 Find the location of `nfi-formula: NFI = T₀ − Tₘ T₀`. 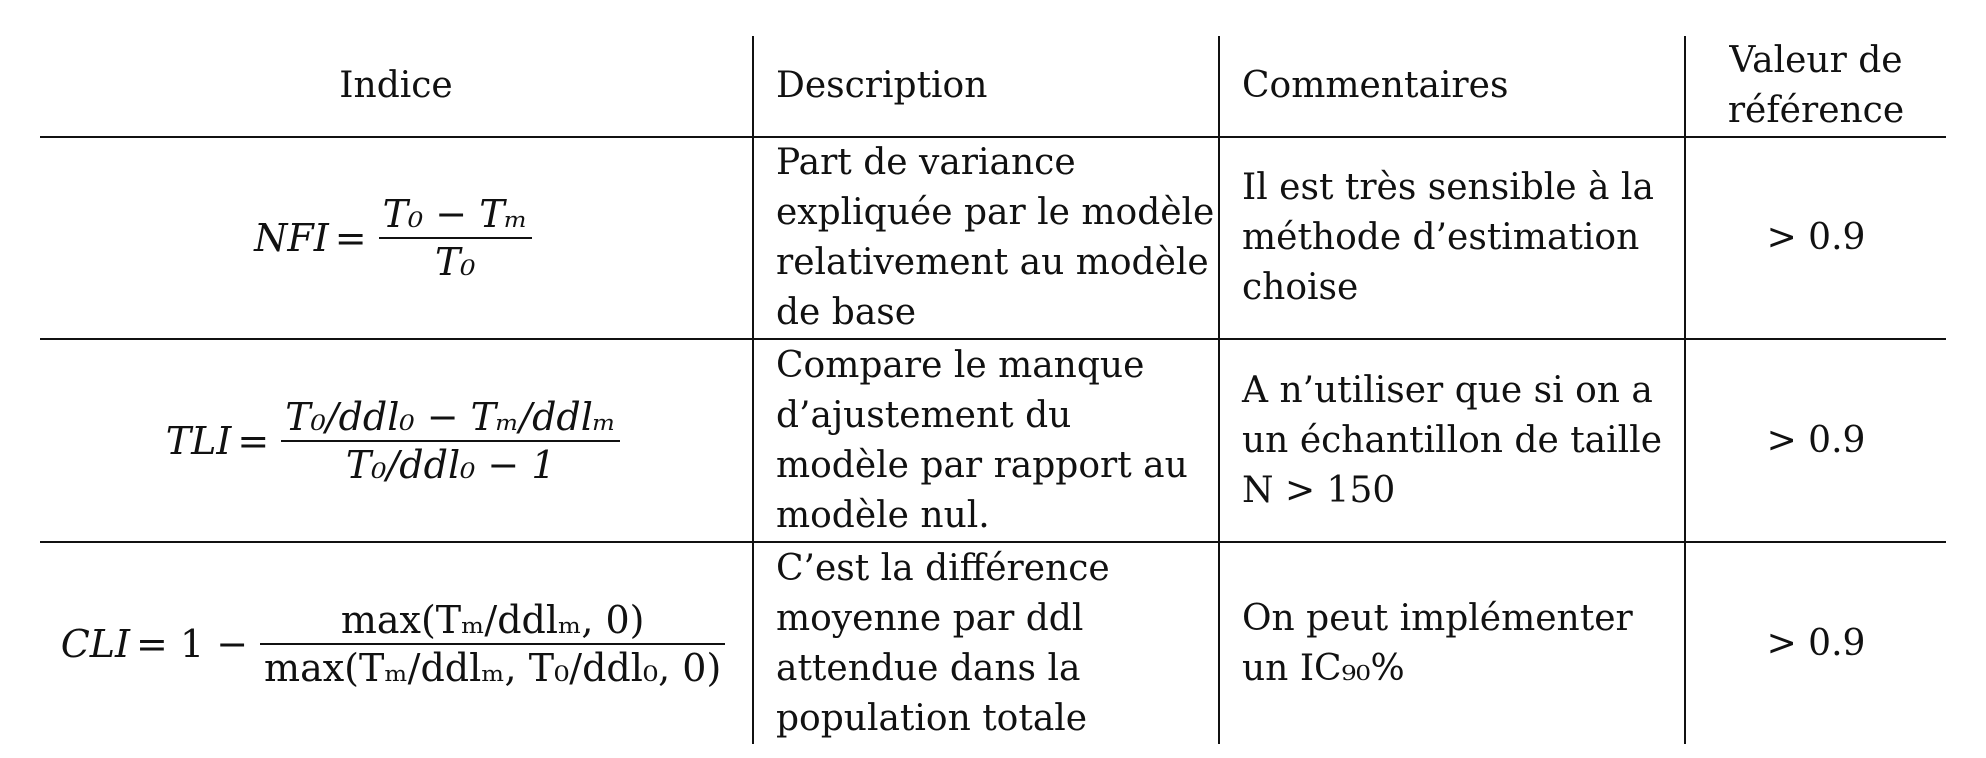

nfi-formula: NFI = T₀ − Tₘ T₀ is located at coordinates (396, 238).